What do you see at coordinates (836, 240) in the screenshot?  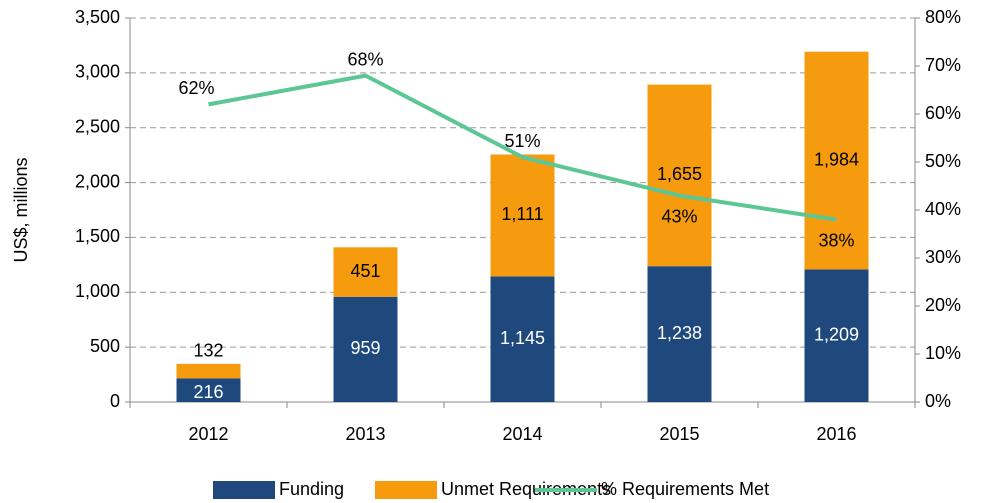 I see `line-label: 38%` at bounding box center [836, 240].